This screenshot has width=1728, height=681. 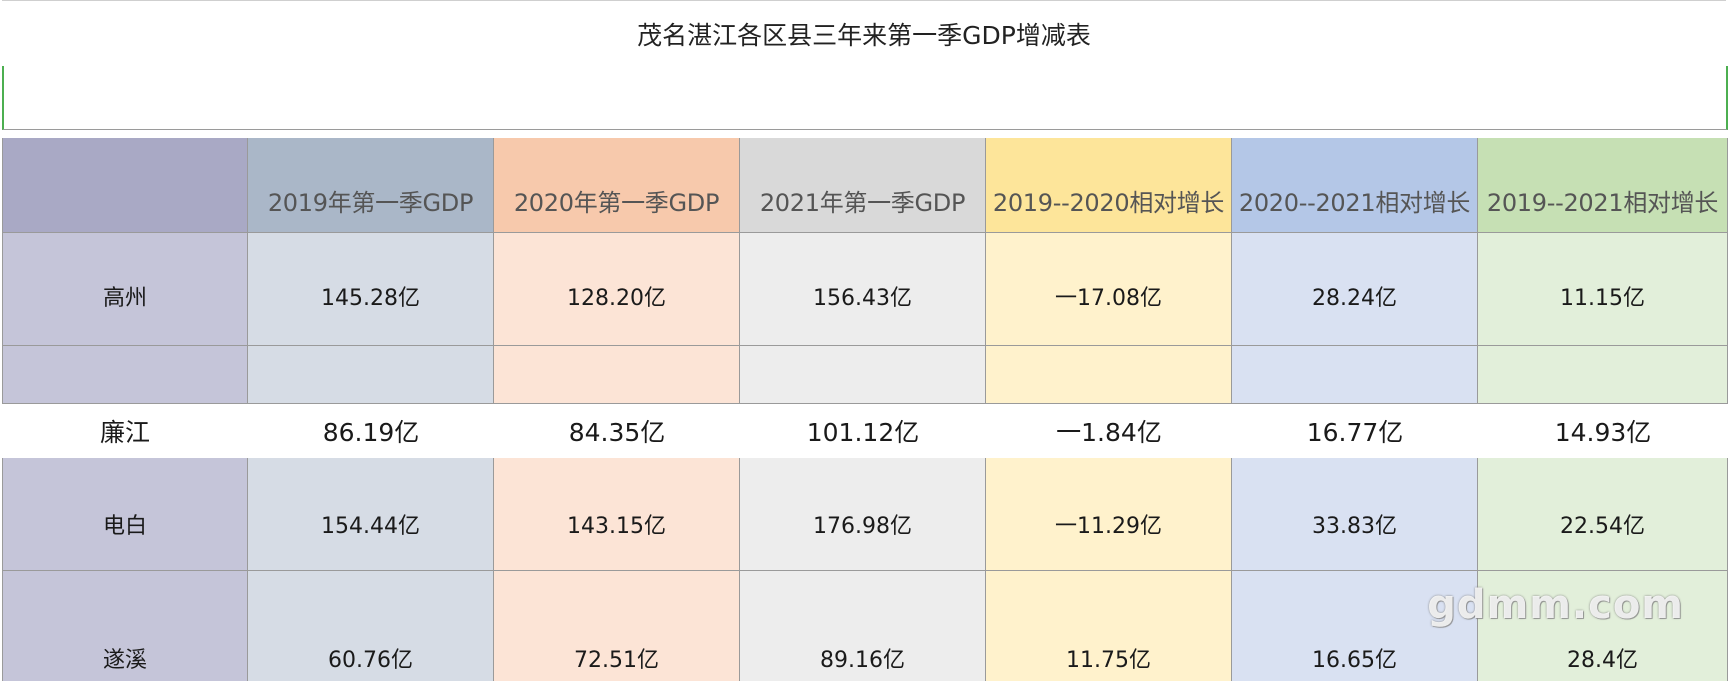 I want to click on value-cell: 一17.08亿, so click(x=1109, y=289).